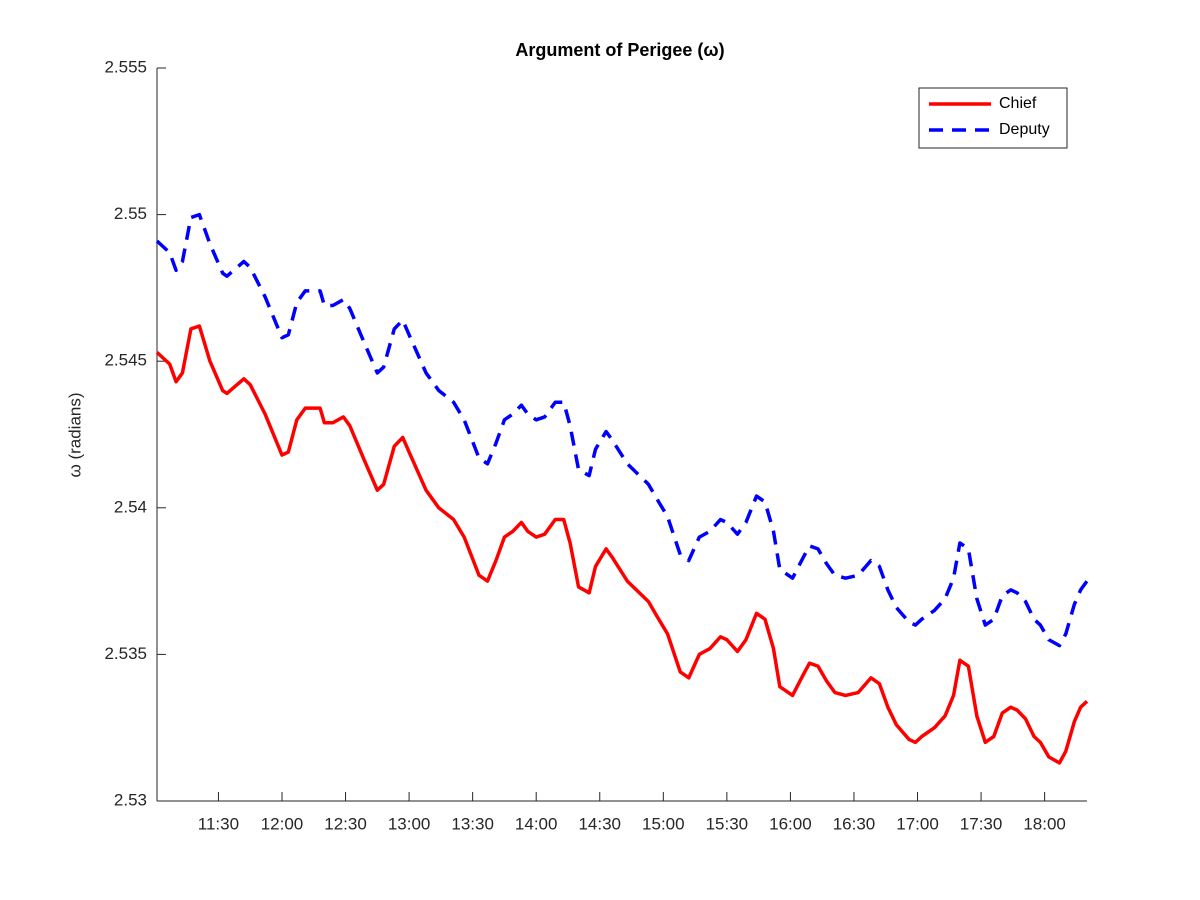  What do you see at coordinates (790, 823) in the screenshot?
I see `x-tick-label: 16:00` at bounding box center [790, 823].